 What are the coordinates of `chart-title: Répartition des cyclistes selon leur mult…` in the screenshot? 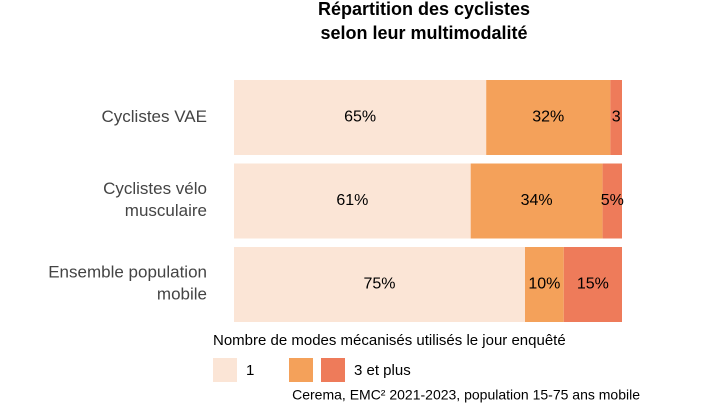 It's located at (424, 21).